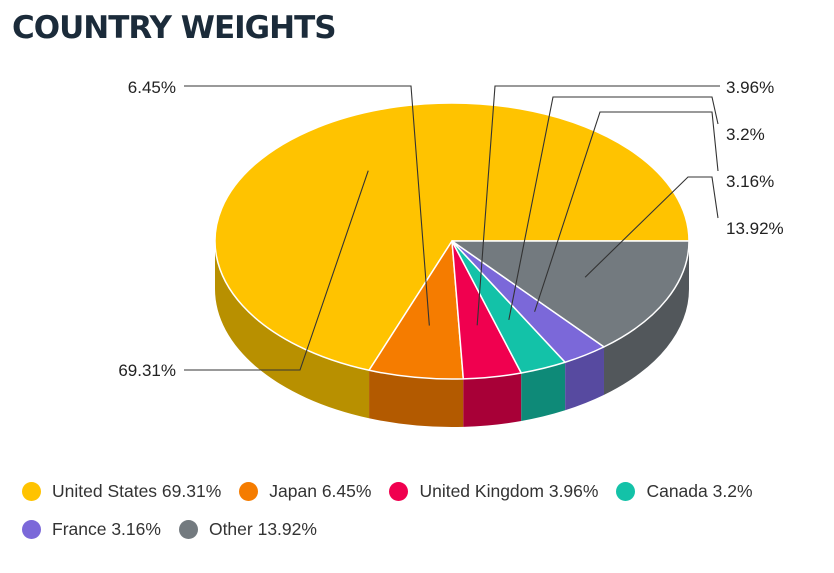 The height and width of the screenshot is (573, 834). I want to click on pie-slice-other, so click(570, 294).